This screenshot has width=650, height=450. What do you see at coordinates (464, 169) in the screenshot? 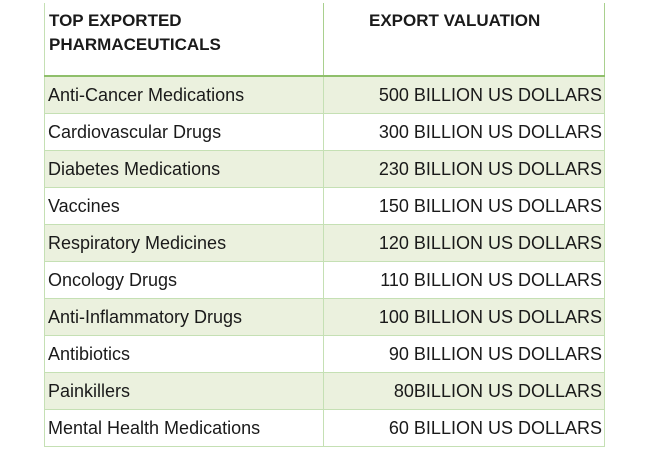
I see `export-valuation-cell: 230 BILLION US DOLLARS` at bounding box center [464, 169].